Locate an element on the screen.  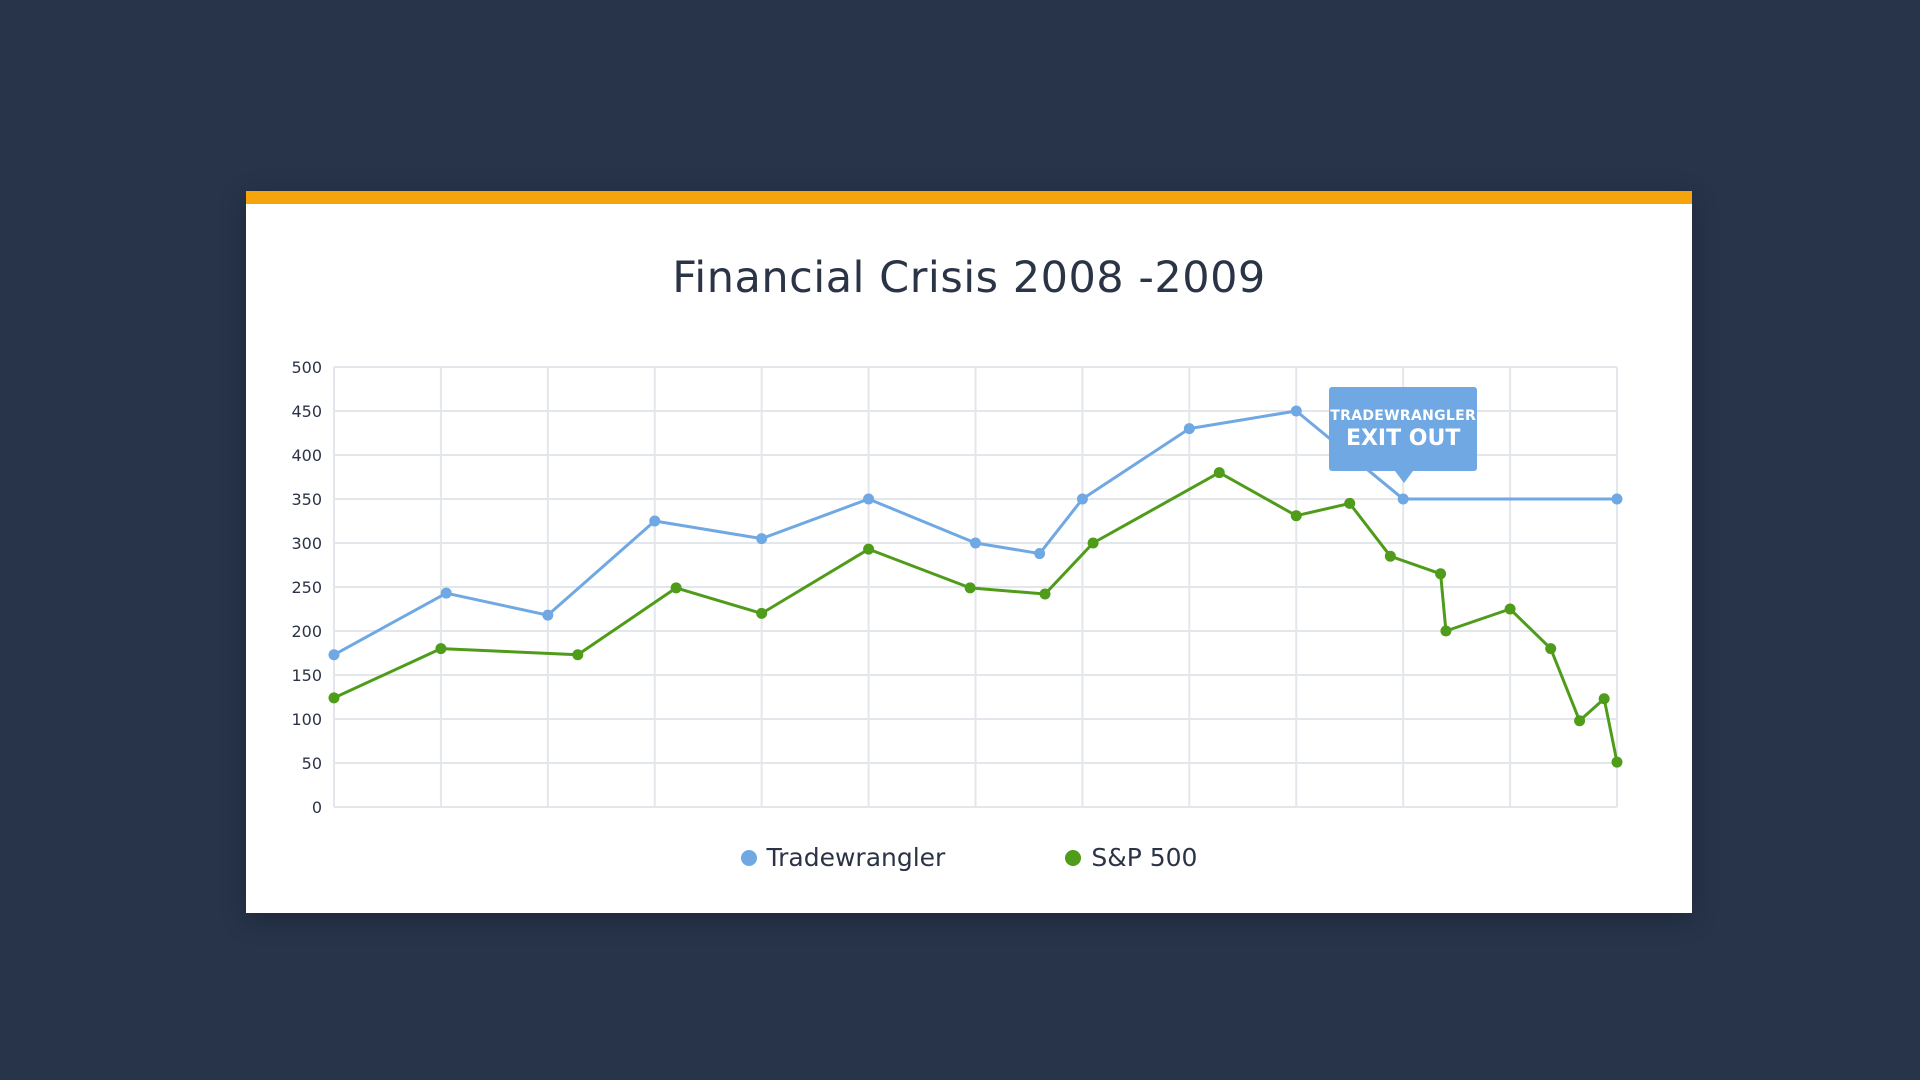
y-tick-label: 50 is located at coordinates (312, 763).